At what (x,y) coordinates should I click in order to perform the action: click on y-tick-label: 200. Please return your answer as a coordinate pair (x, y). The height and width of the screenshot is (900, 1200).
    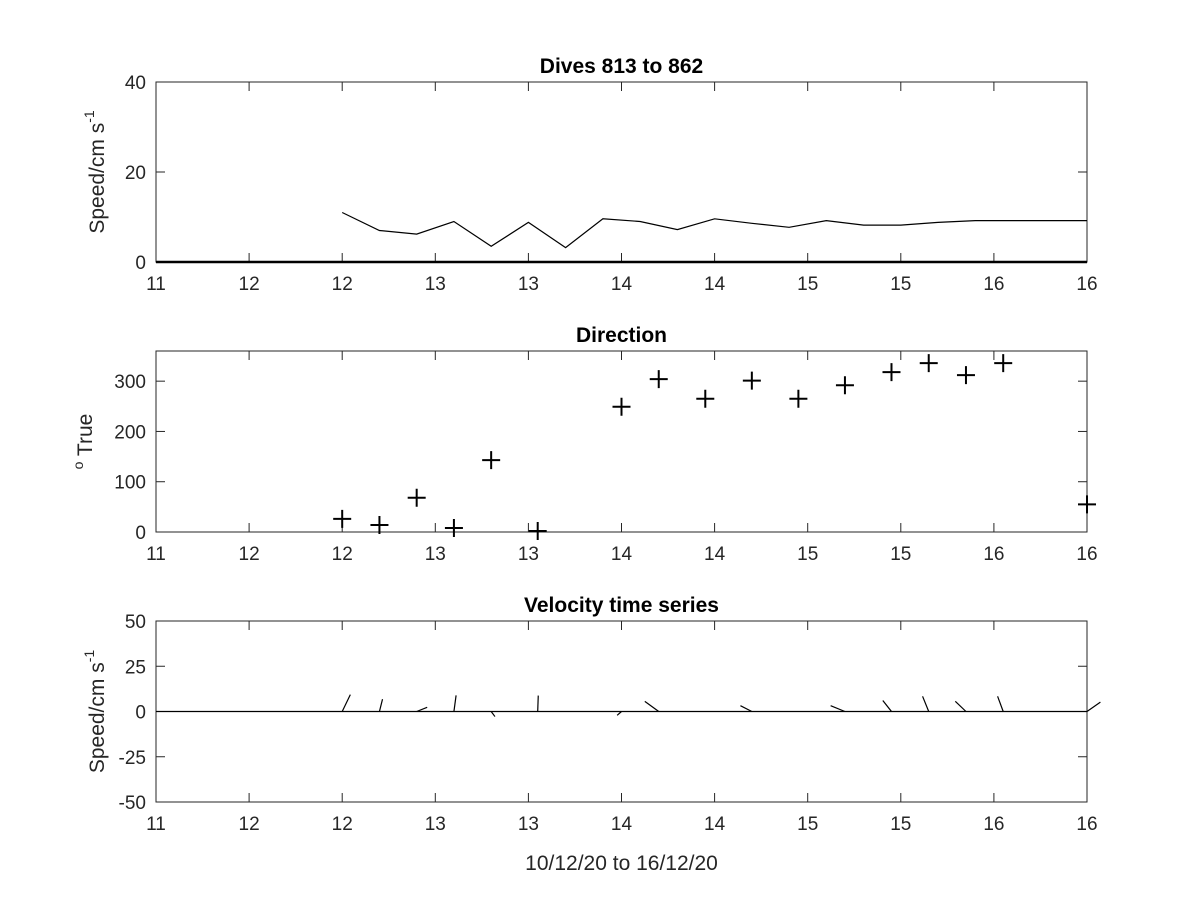
    Looking at the image, I should click on (130, 432).